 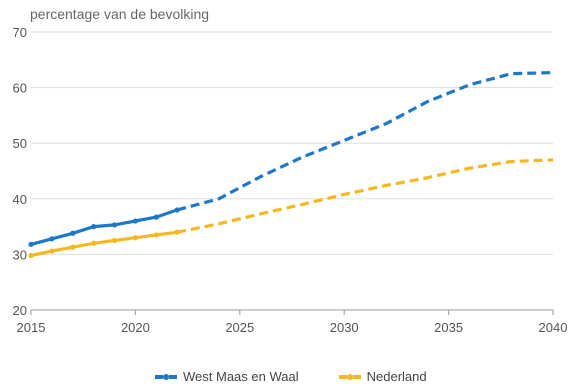 What do you see at coordinates (292, 322) in the screenshot?
I see `x-tick-labels: 2015 2020 2025 2030 2035 2040` at bounding box center [292, 322].